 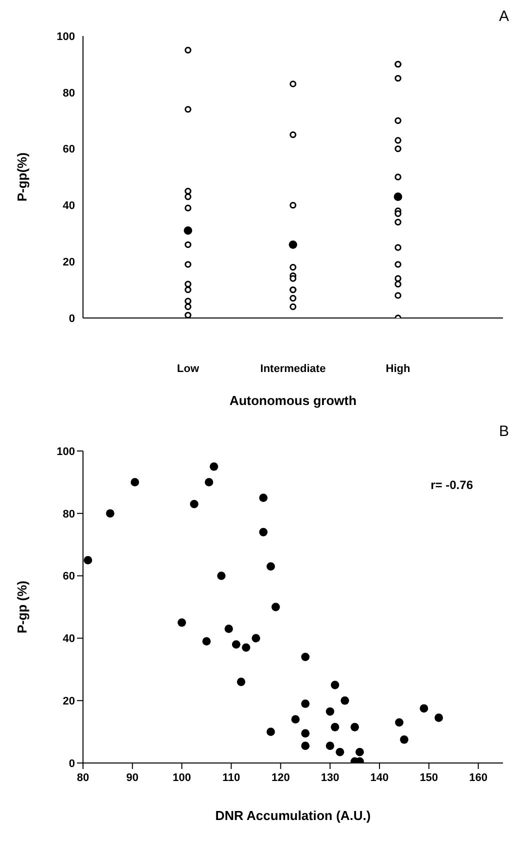 What do you see at coordinates (293, 815) in the screenshot?
I see `x-axis-title: DNR Accumulation (A.U.)` at bounding box center [293, 815].